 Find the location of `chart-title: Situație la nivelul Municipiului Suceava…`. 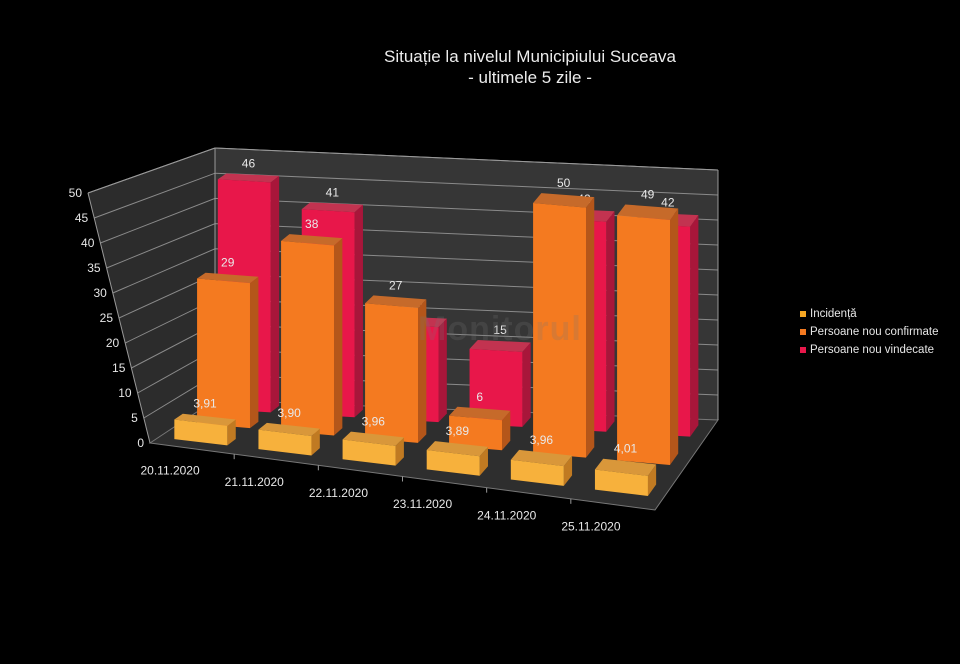

chart-title: Situație la nivelul Municipiului Suceava… is located at coordinates (530, 67).